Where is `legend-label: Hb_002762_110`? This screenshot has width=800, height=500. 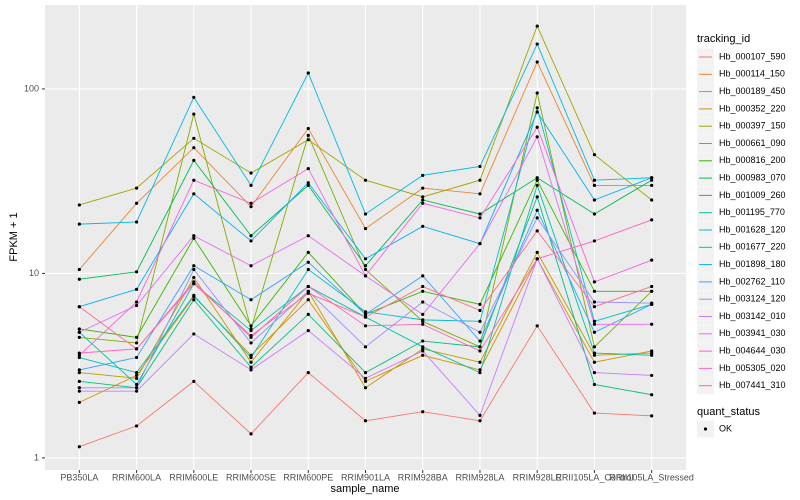 legend-label: Hb_002762_110 is located at coordinates (752, 281).